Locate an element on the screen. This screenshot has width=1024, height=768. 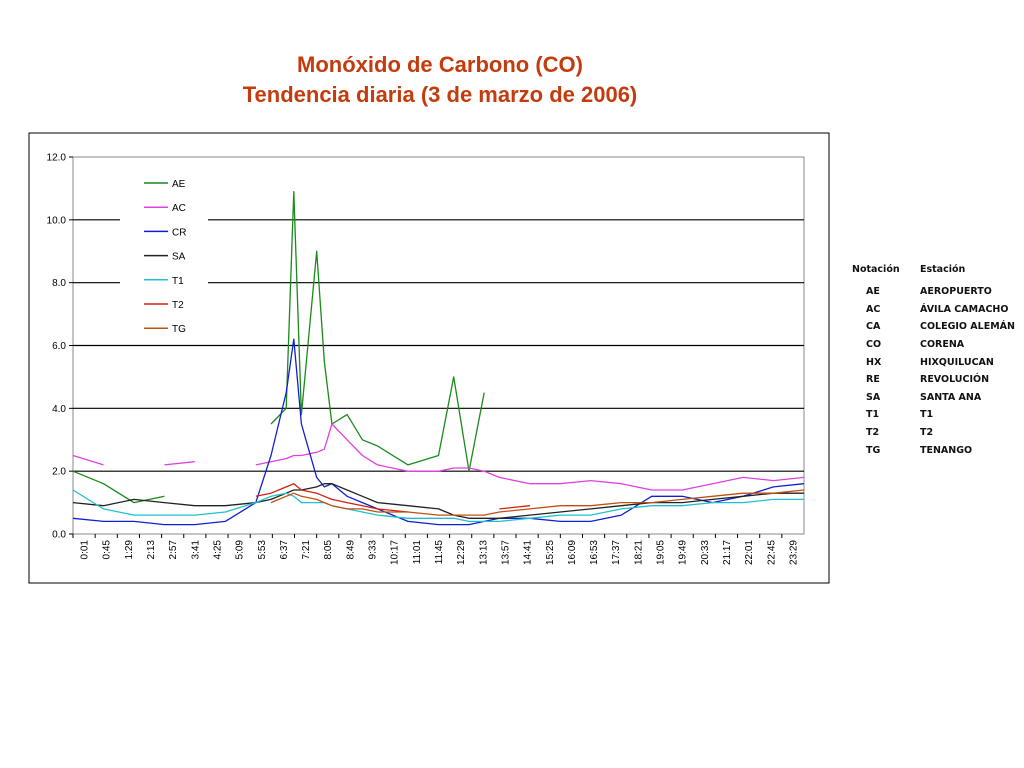
series-line-sa is located at coordinates (438, 501).